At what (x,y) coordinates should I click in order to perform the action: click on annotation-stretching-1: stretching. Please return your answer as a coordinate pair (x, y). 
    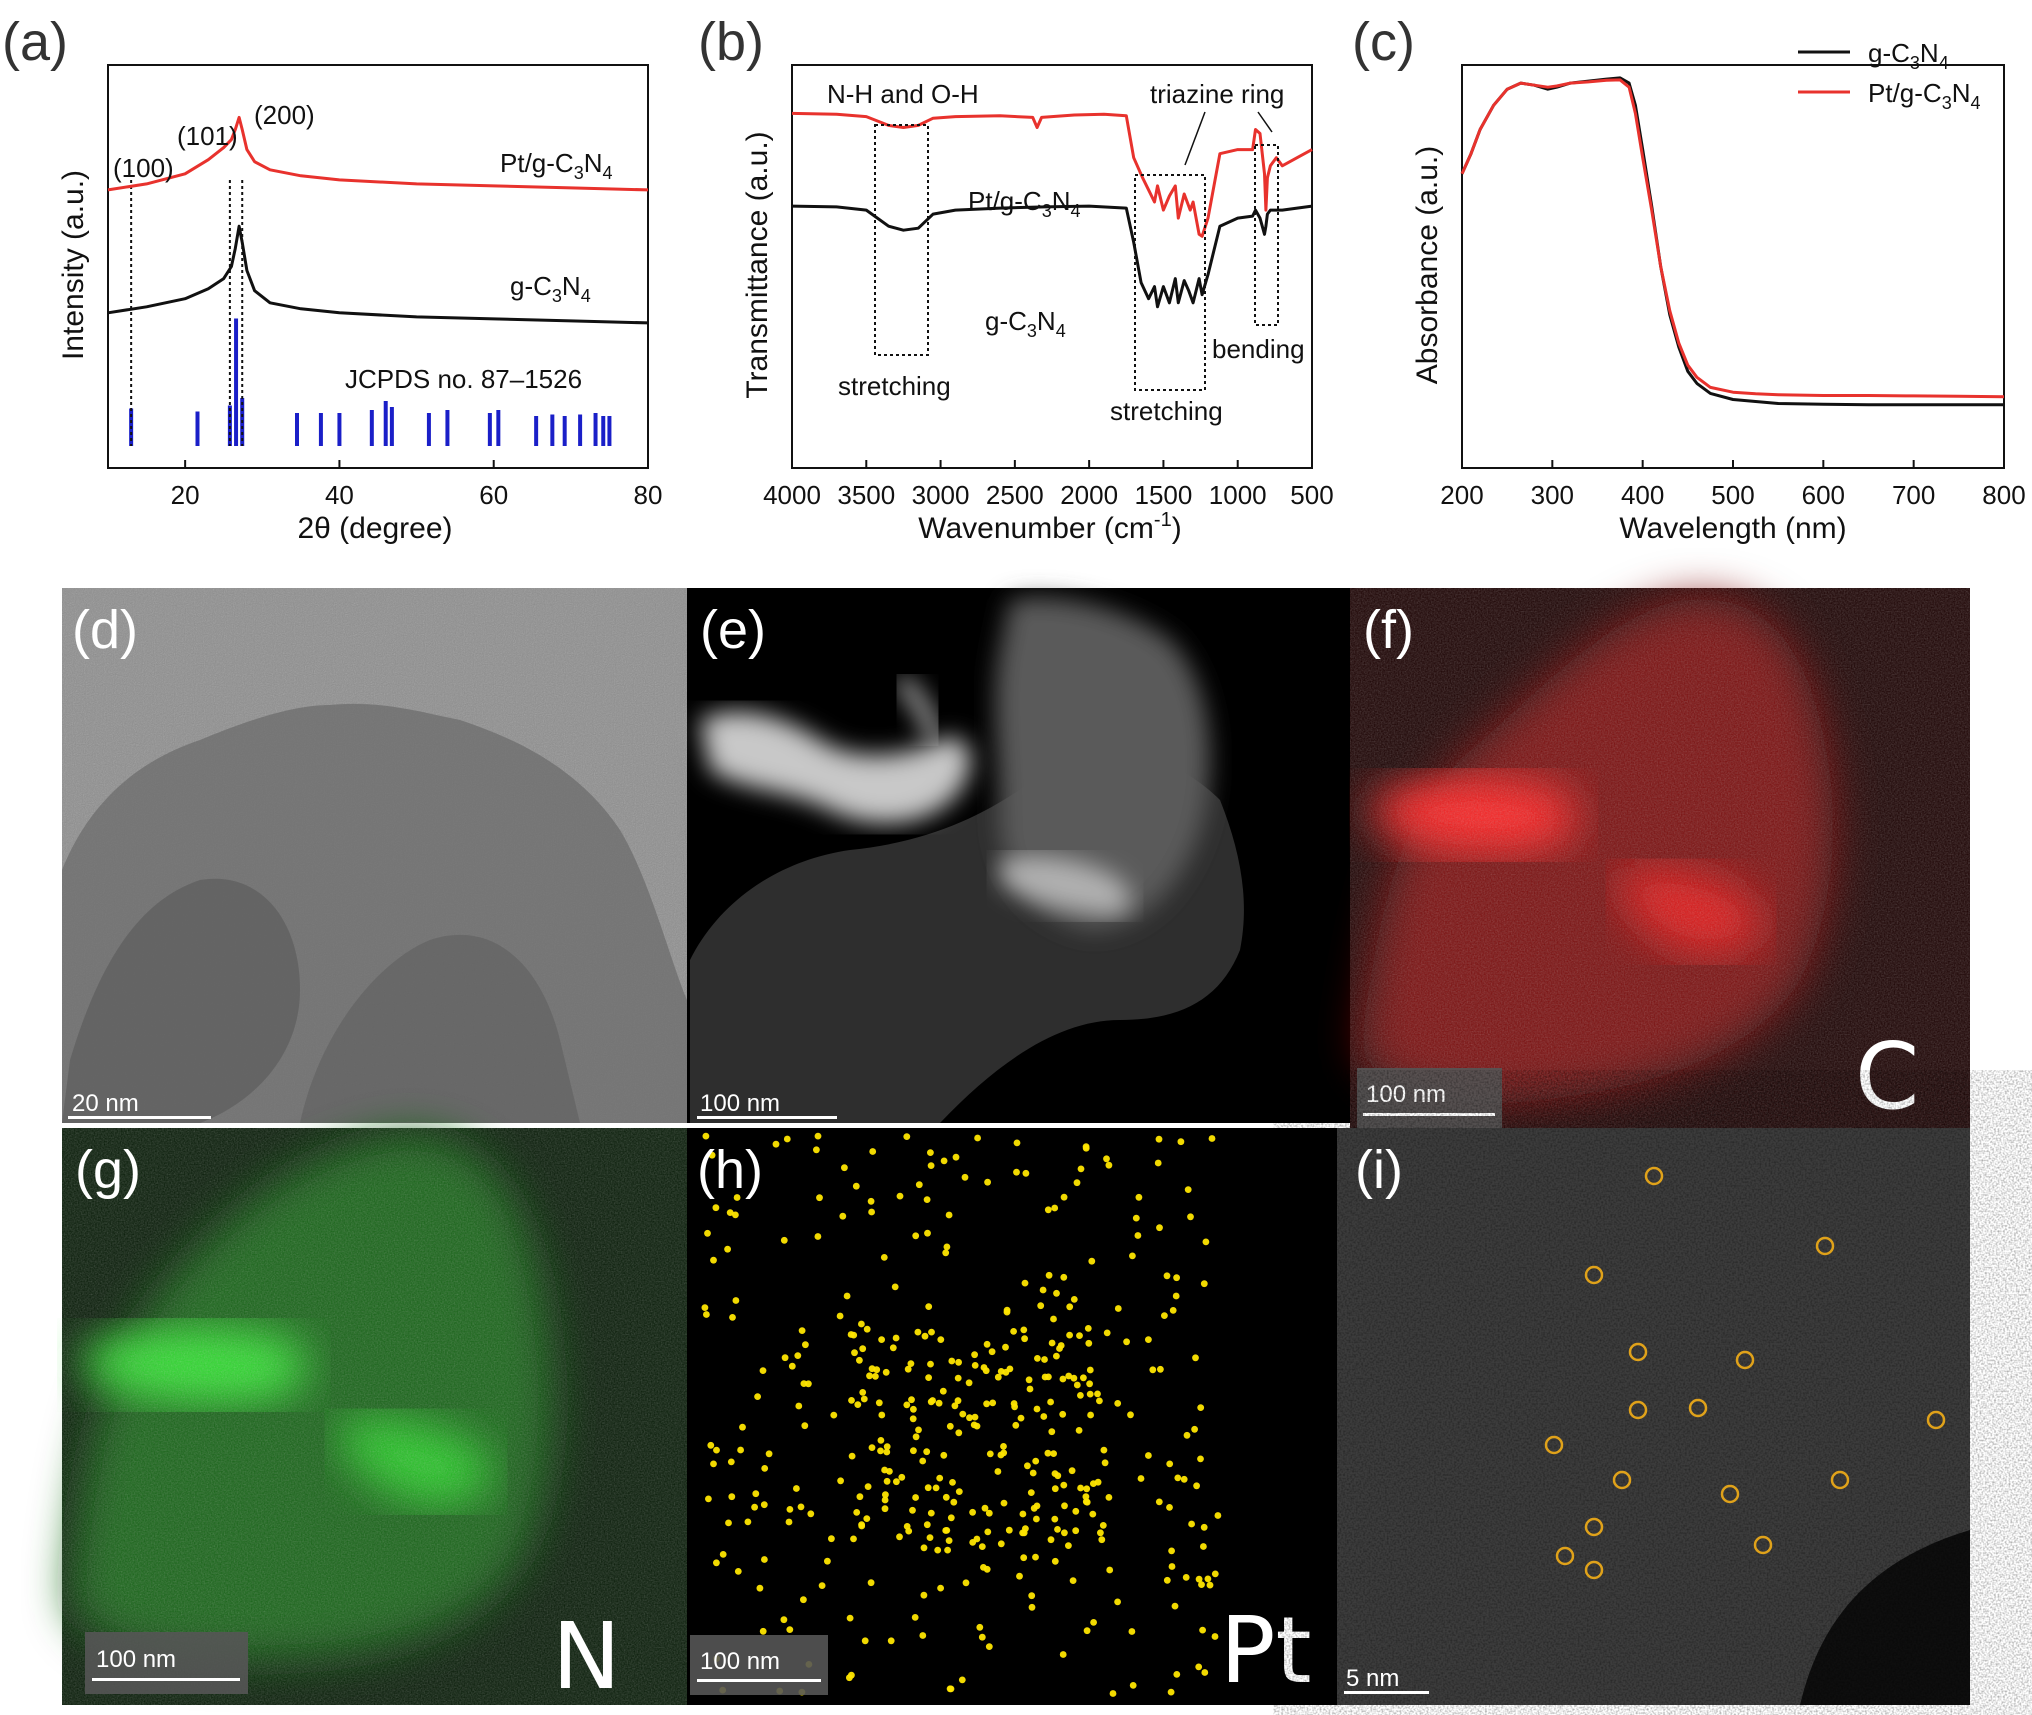
    Looking at the image, I should click on (894, 386).